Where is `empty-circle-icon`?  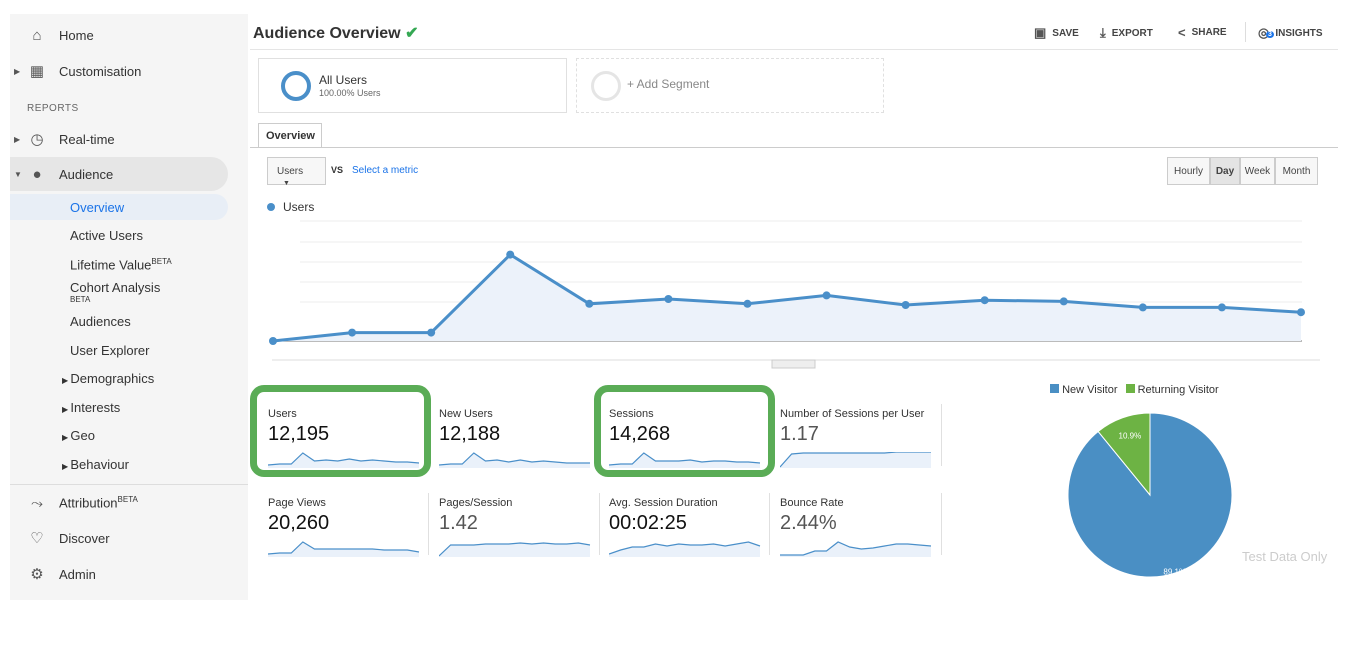
empty-circle-icon is located at coordinates (606, 86).